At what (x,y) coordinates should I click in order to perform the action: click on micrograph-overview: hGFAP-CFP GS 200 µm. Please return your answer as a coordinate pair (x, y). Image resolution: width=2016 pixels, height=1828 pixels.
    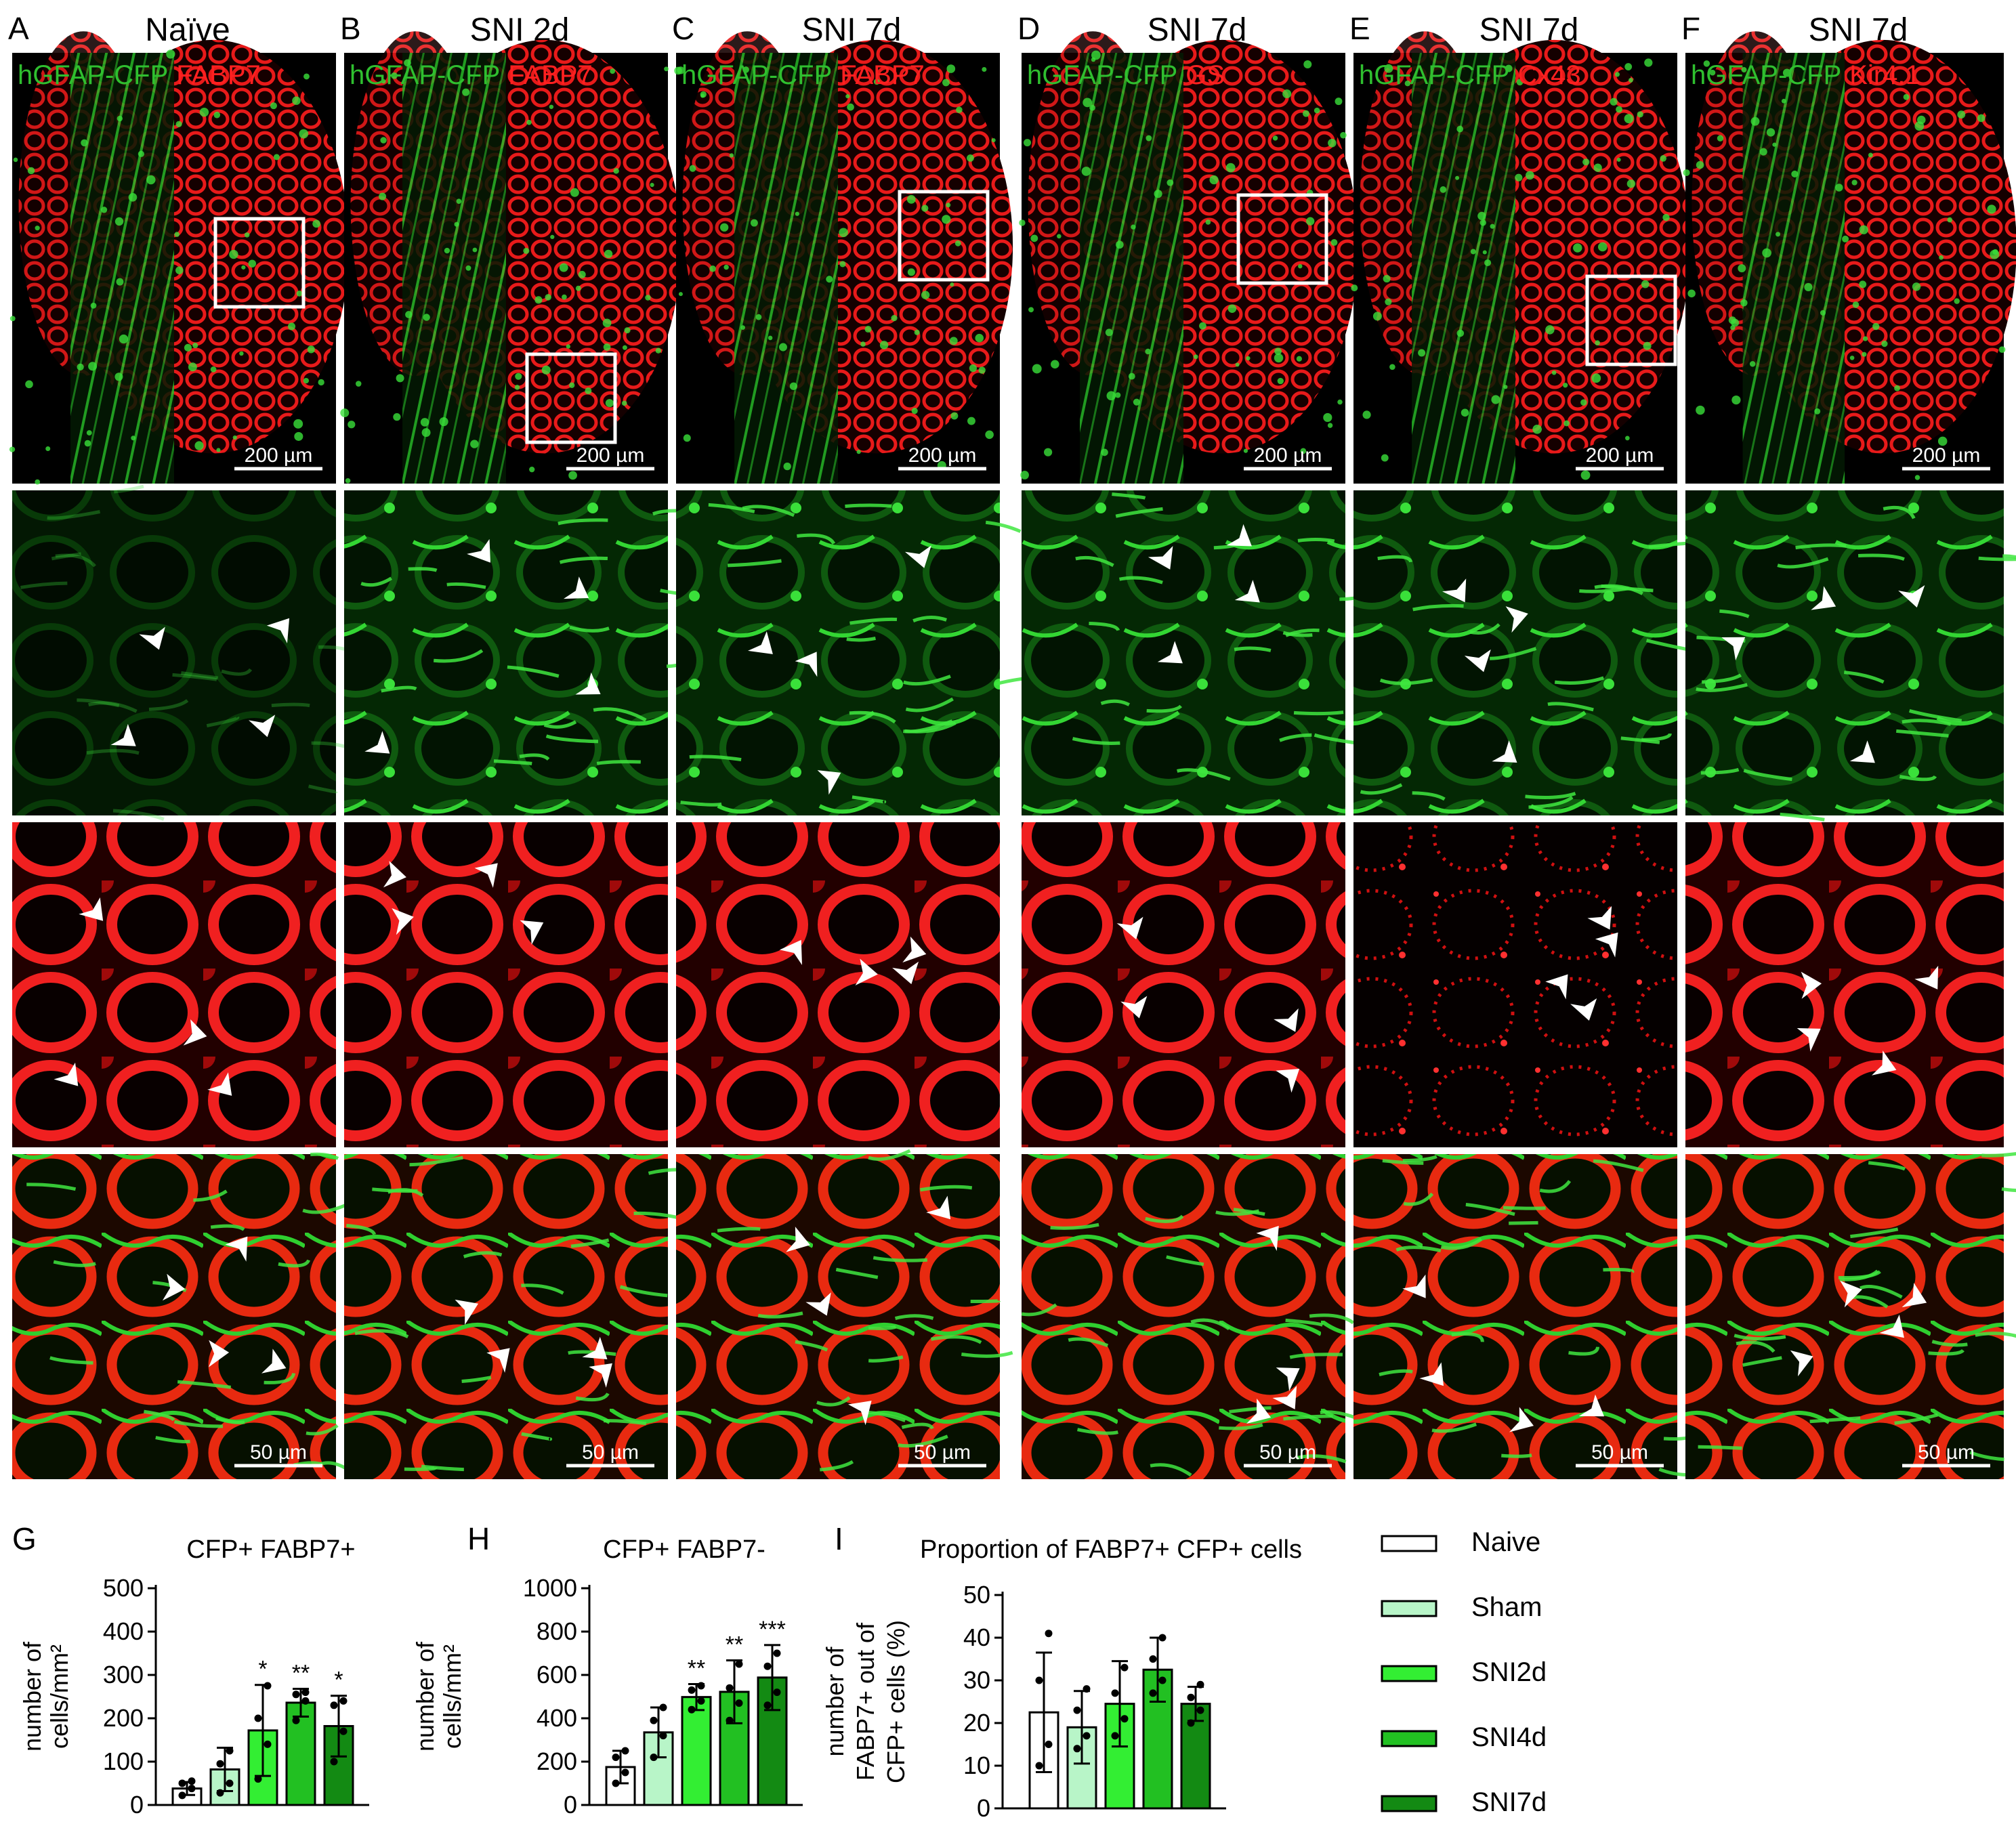
    Looking at the image, I should click on (1189, 257).